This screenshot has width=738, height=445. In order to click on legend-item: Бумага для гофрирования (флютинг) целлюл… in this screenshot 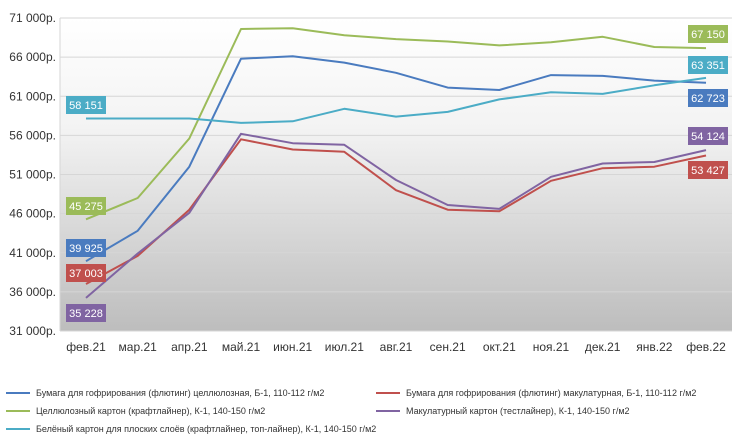, I will do `click(165, 393)`.